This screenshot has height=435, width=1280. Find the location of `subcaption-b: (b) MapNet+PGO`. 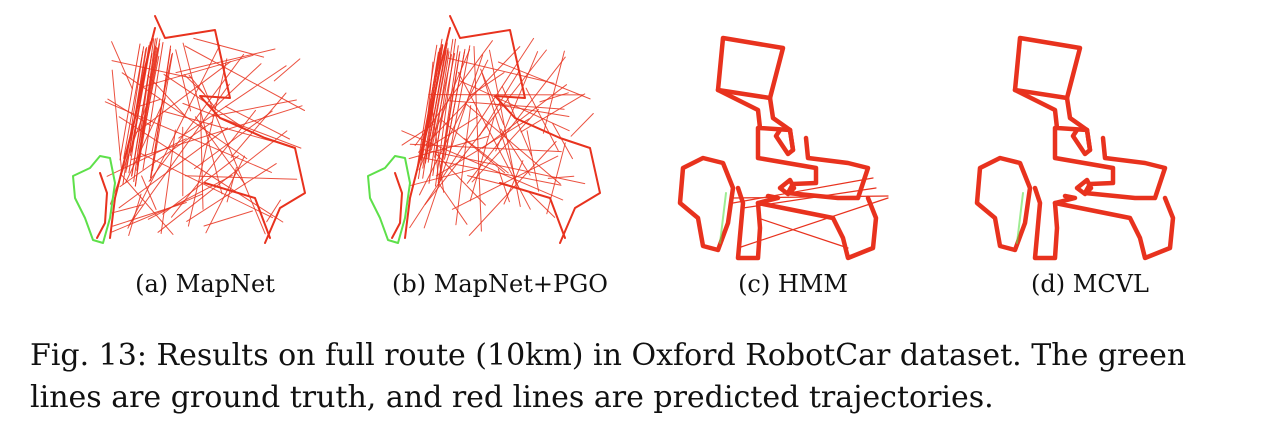

subcaption-b: (b) MapNet+PGO is located at coordinates (500, 284).